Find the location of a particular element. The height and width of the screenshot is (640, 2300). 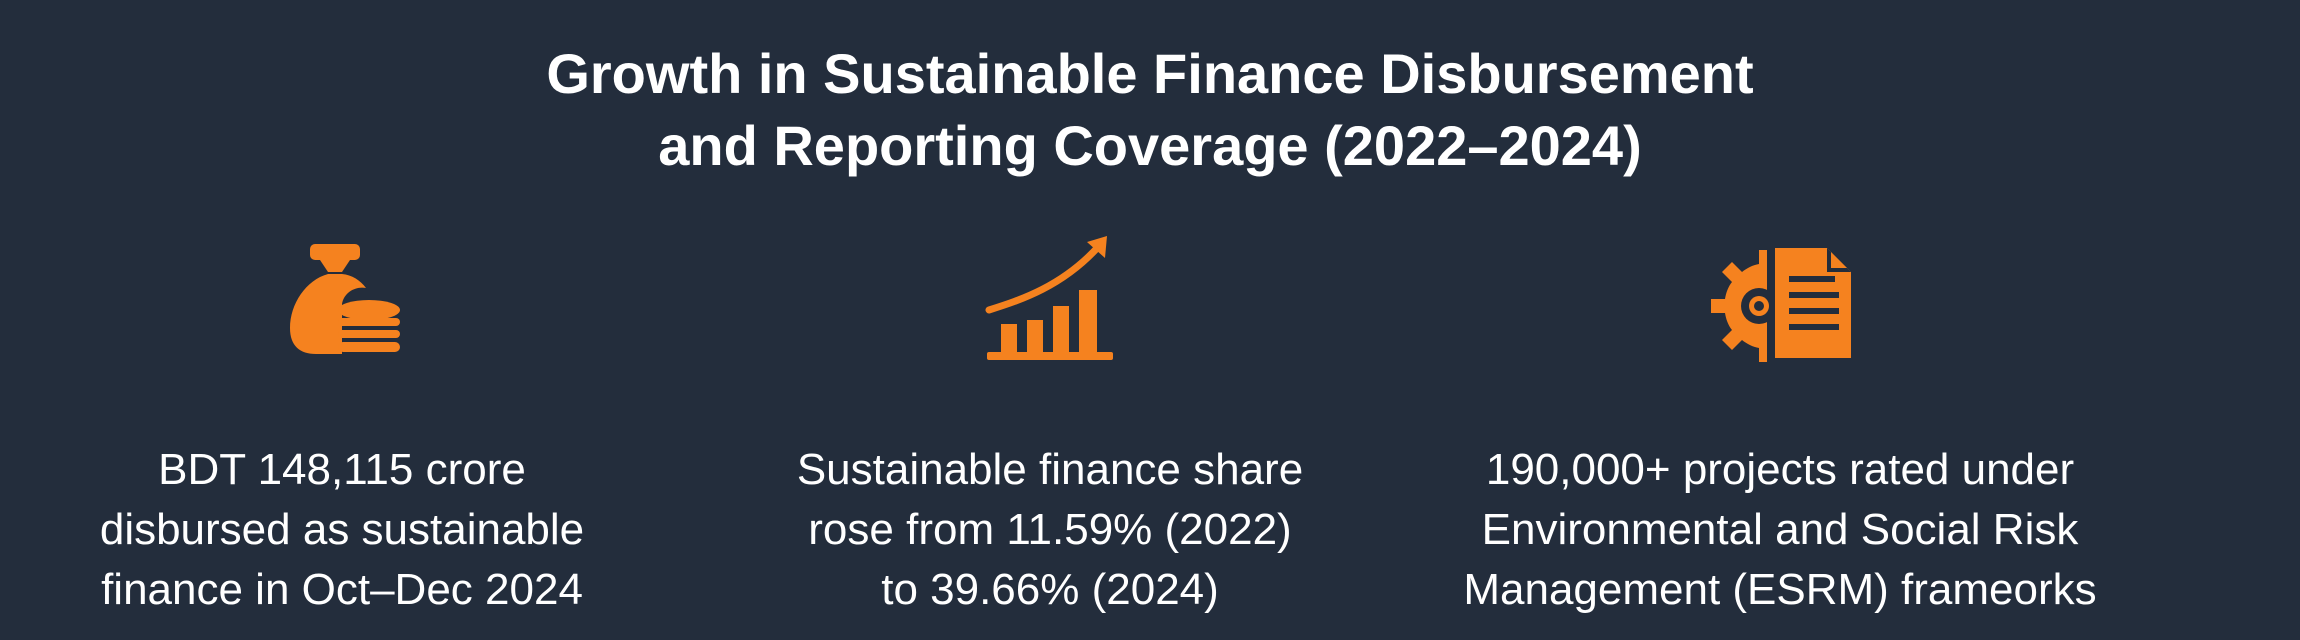

gear-document-icon is located at coordinates (1780, 308).